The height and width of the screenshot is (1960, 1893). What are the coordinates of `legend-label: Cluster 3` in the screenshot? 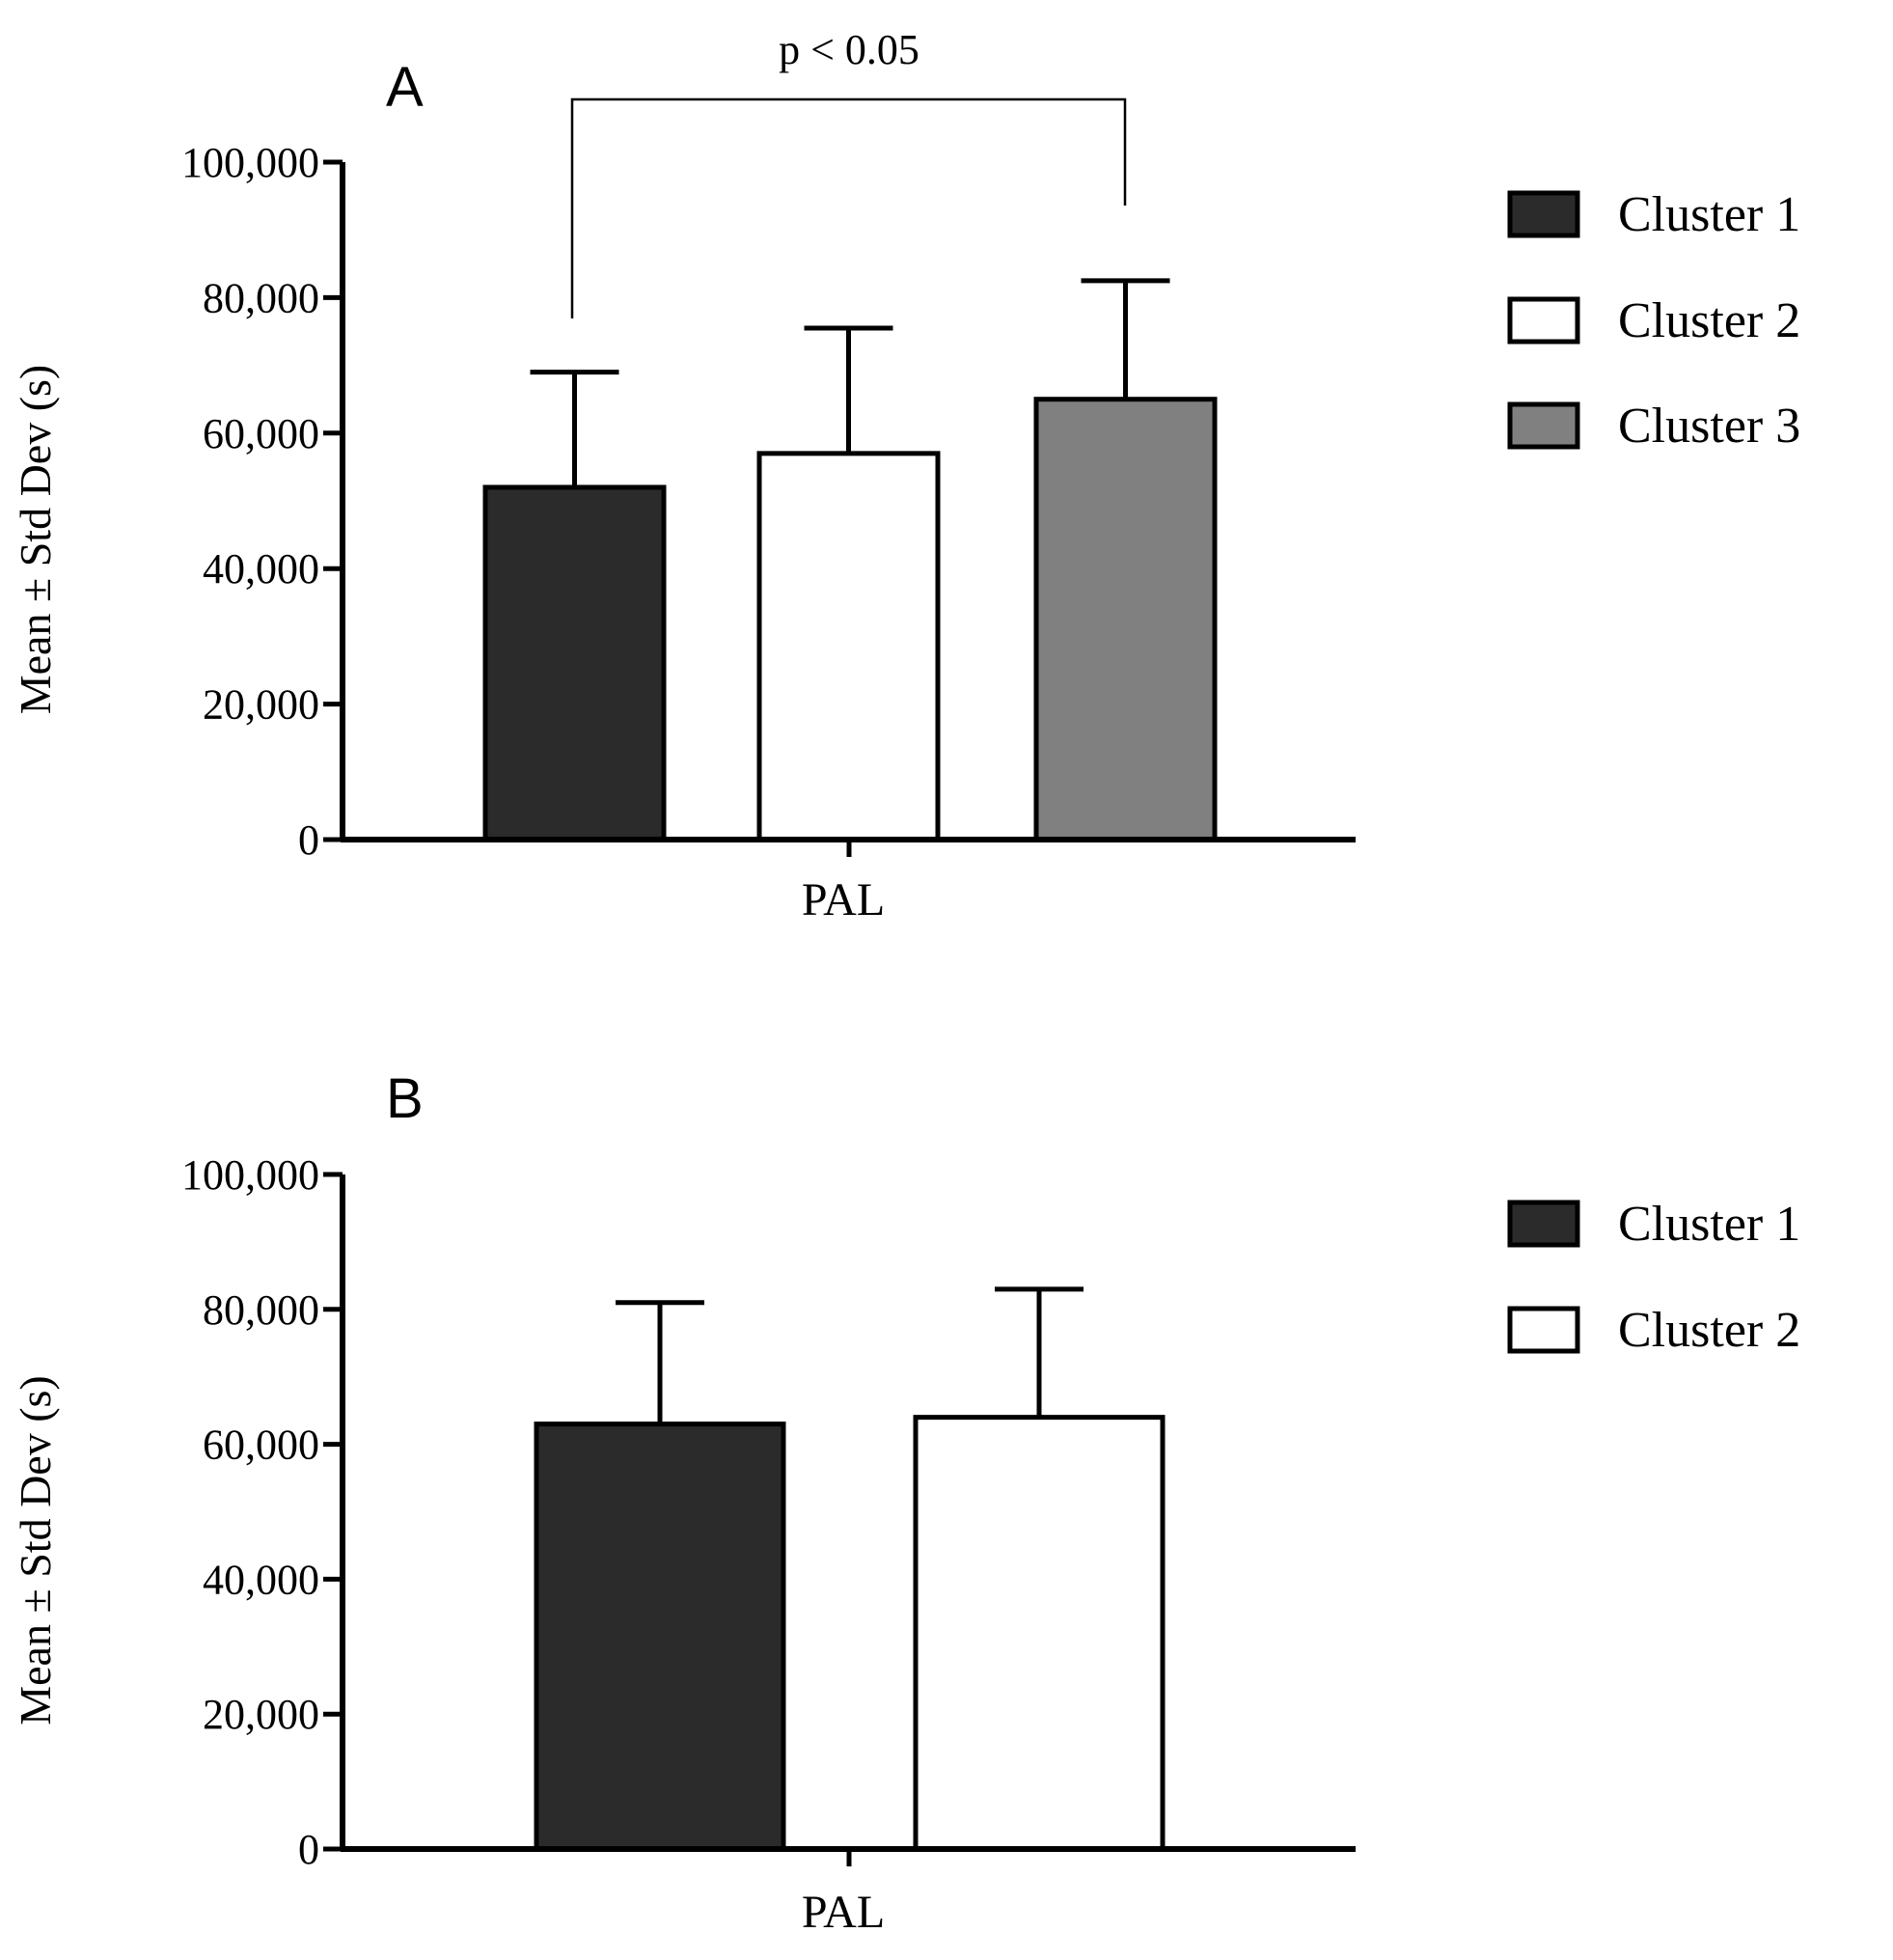 It's located at (1709, 426).